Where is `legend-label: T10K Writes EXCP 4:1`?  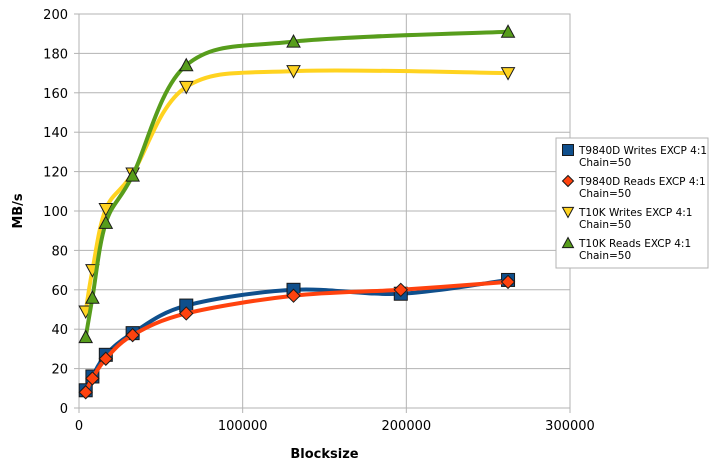
legend-label: T10K Writes EXCP 4:1 is located at coordinates (635, 213).